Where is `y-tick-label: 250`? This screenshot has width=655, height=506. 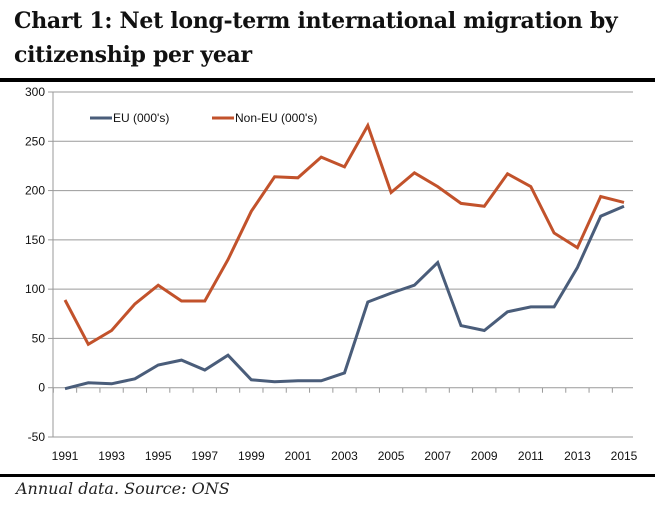 y-tick-label: 250 is located at coordinates (35, 141).